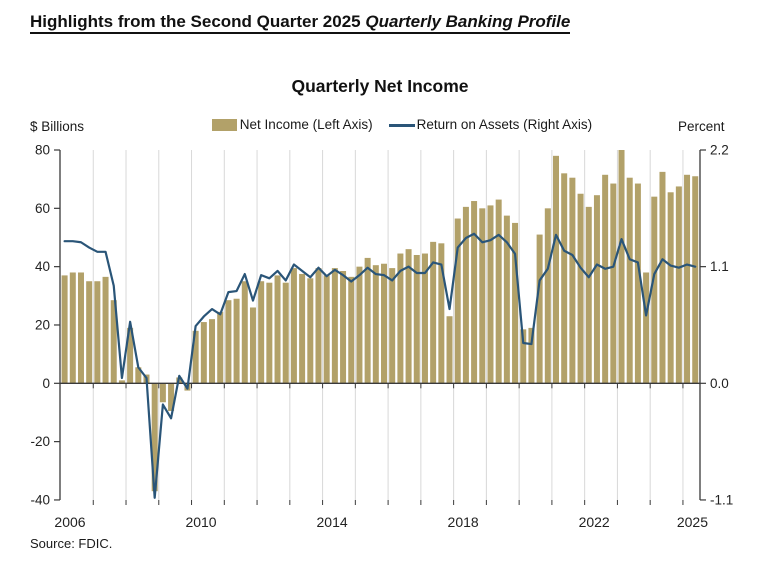 Image resolution: width=768 pixels, height=564 pixels. What do you see at coordinates (719, 266) in the screenshot?
I see `svg-text: 1.1` at bounding box center [719, 266].